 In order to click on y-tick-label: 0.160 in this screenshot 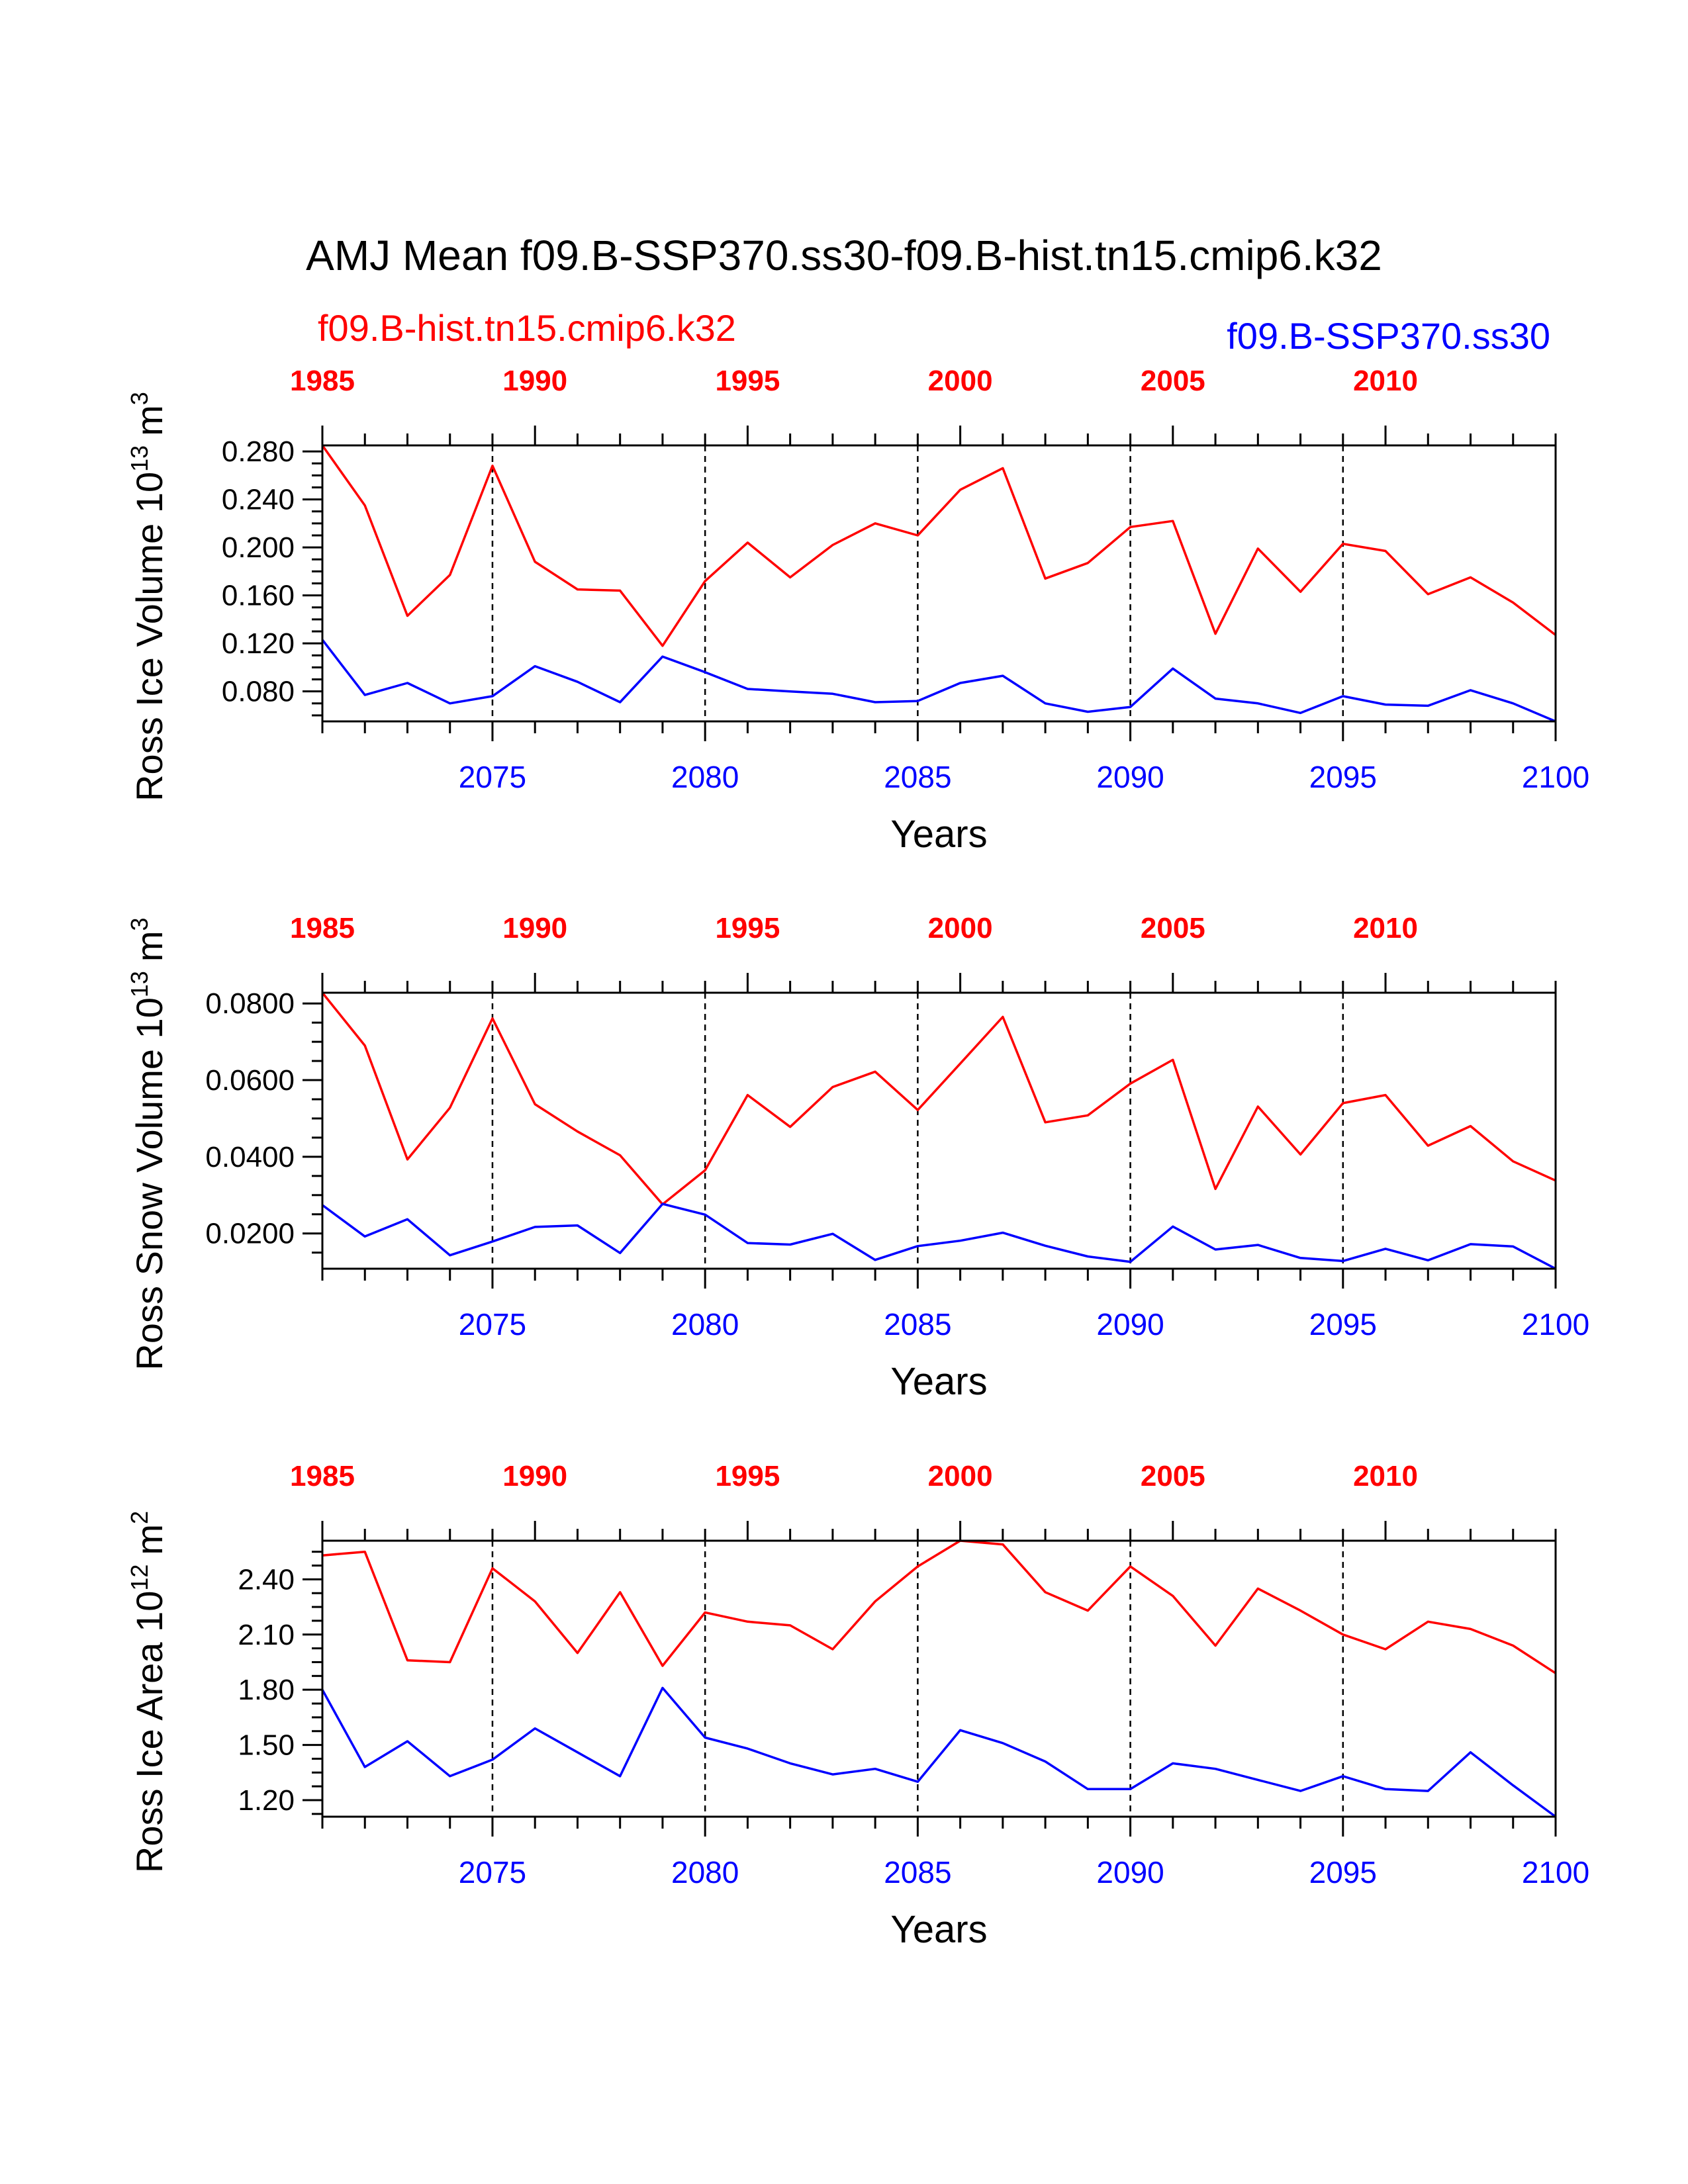, I will do `click(258, 596)`.